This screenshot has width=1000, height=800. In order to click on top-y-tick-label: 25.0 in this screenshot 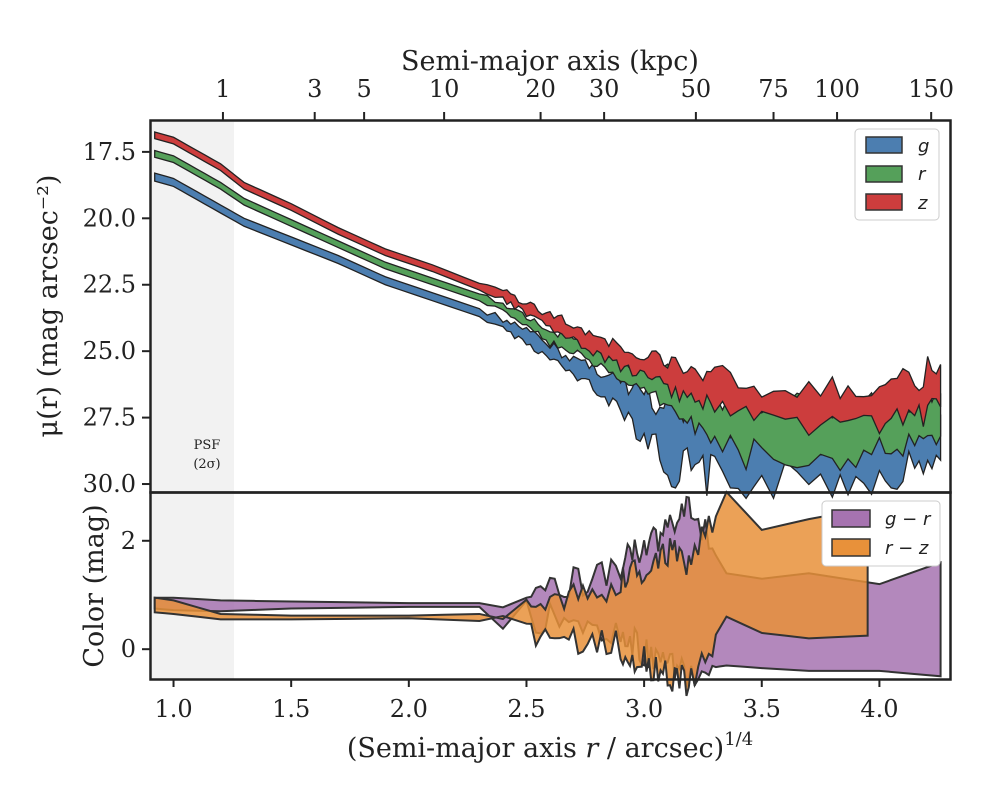, I will do `click(109, 351)`.